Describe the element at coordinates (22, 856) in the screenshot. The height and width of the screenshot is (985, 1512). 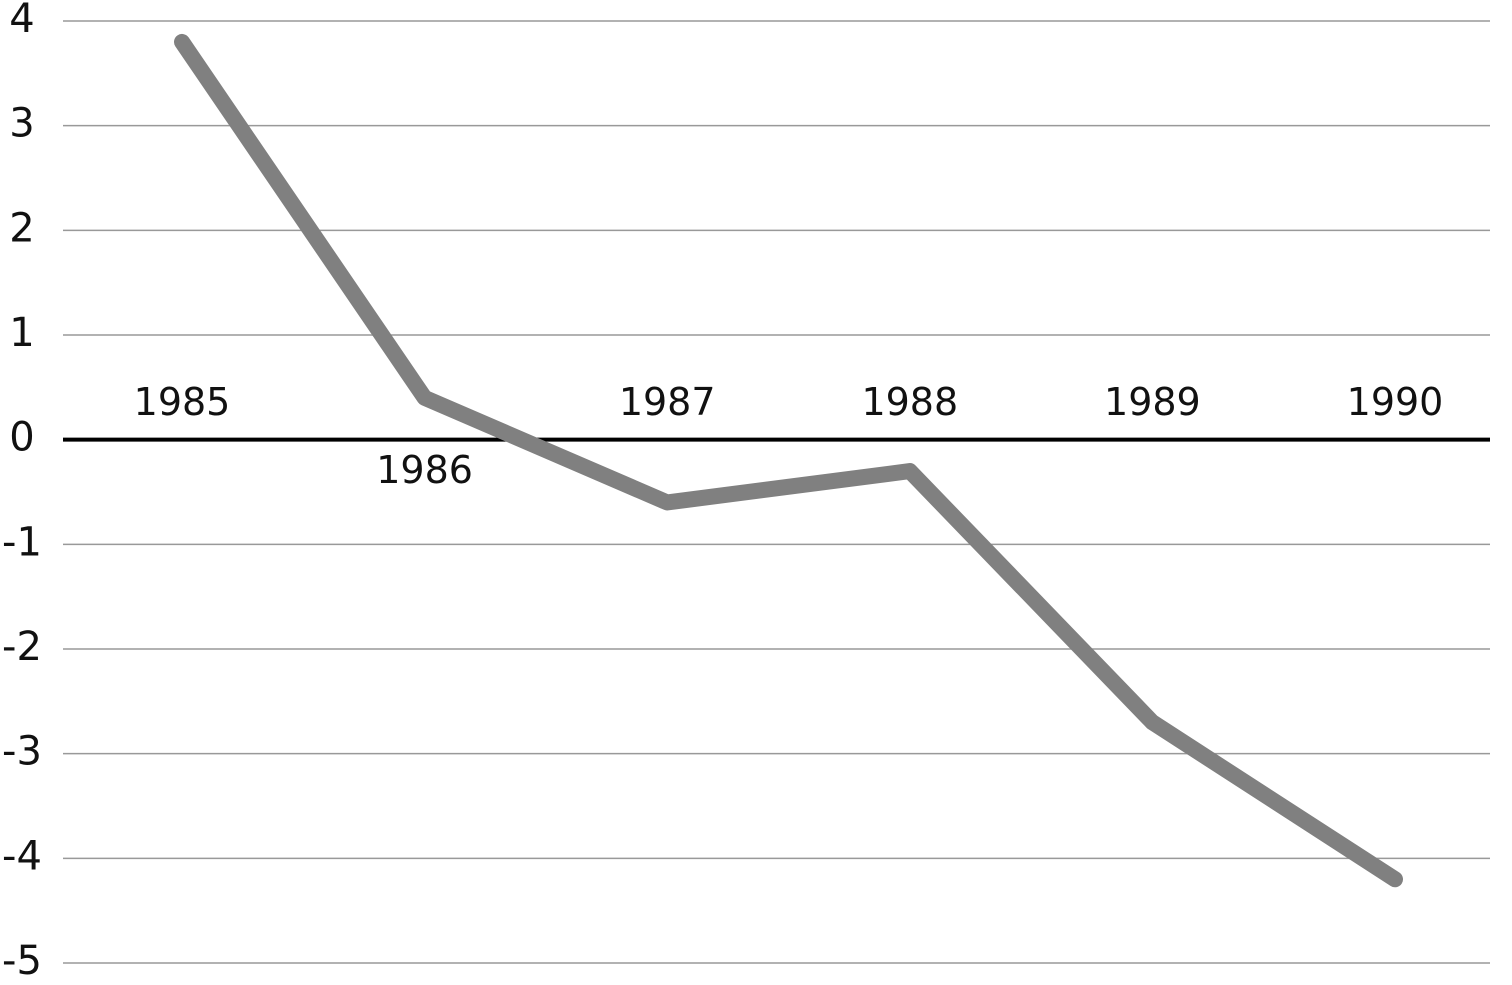
I see `y-tick-label: -4` at that location.